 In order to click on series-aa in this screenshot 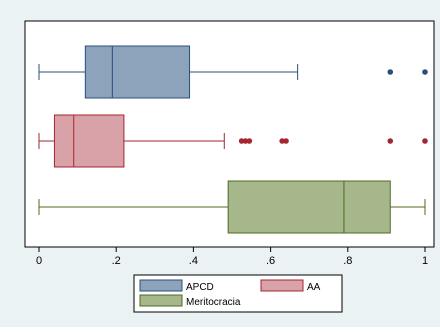, I will do `click(233, 141)`.